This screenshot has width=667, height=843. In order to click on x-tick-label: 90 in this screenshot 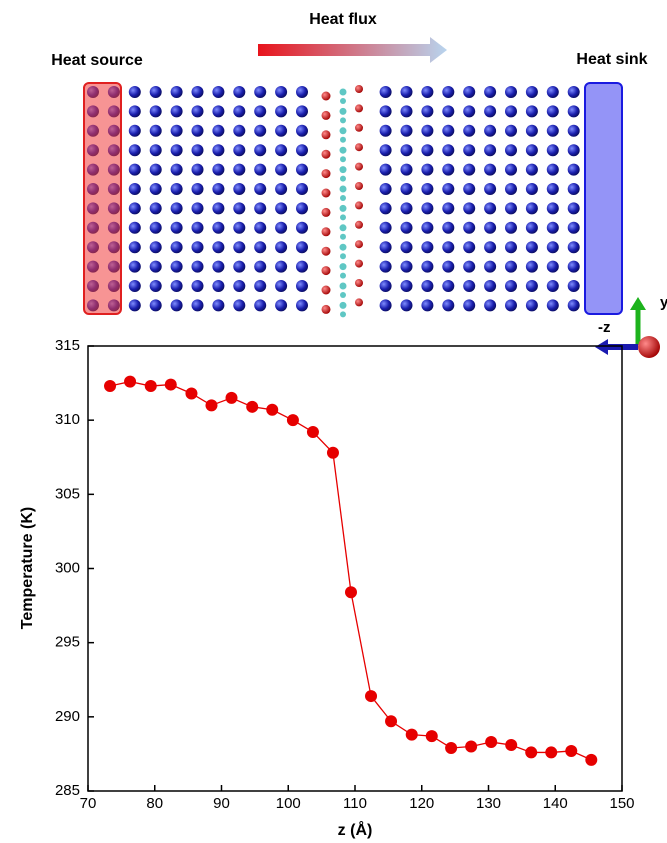, I will do `click(221, 803)`.